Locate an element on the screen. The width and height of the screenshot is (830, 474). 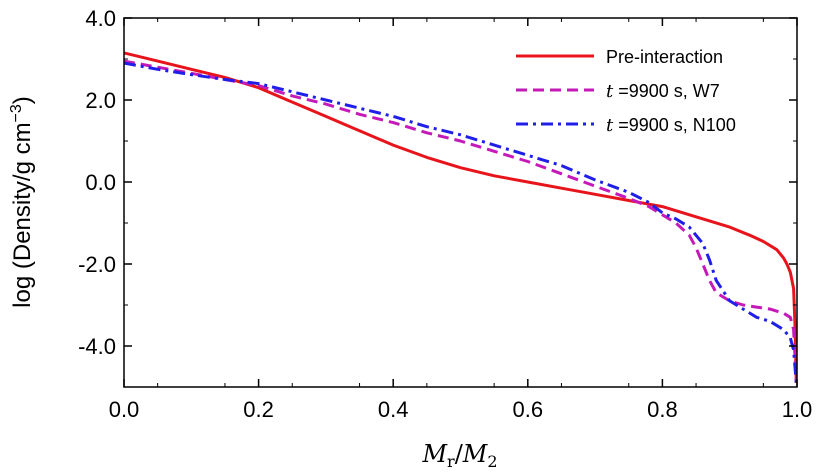
x-tick-label: 0.0 is located at coordinates (124, 409).